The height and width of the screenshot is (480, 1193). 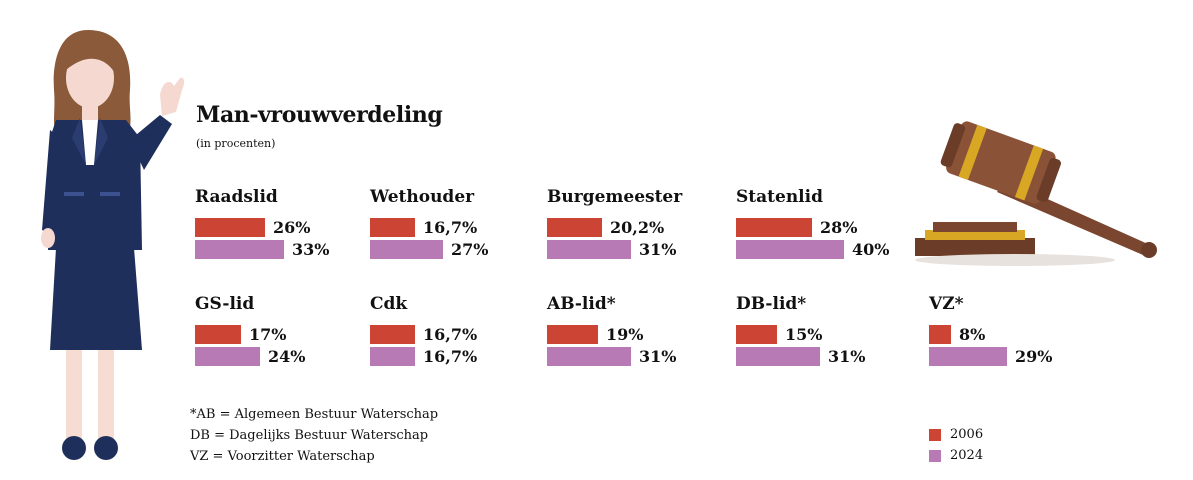 I want to click on value-label-cdk-2024: 16,7%, so click(x=450, y=356).